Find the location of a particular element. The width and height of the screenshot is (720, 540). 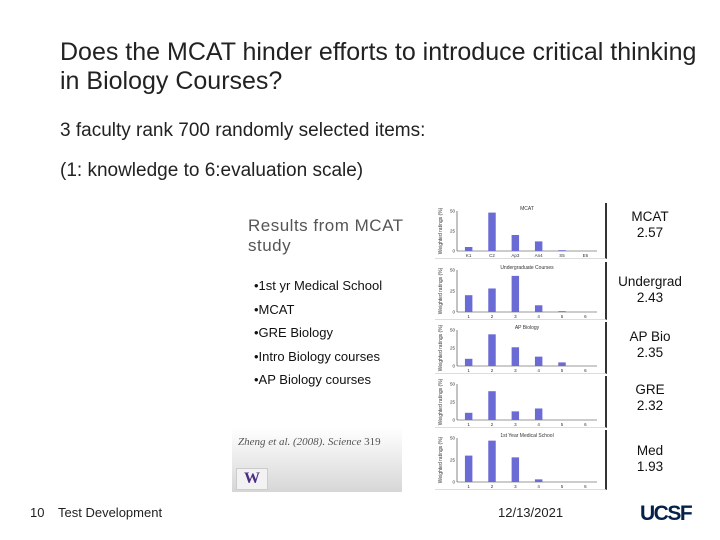

list-item: •AP Biology courses is located at coordinates (313, 379).